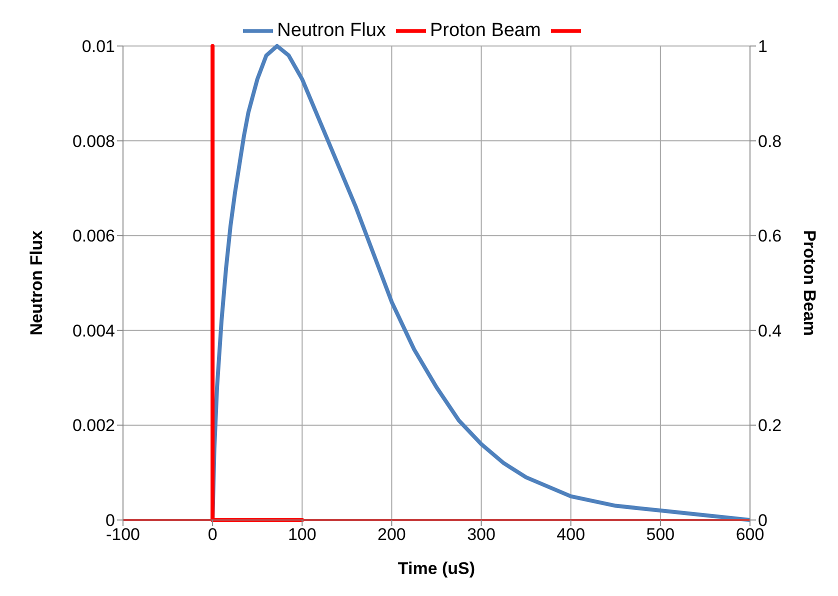 The height and width of the screenshot is (596, 838). What do you see at coordinates (302, 534) in the screenshot?
I see `x-tick-label: 100` at bounding box center [302, 534].